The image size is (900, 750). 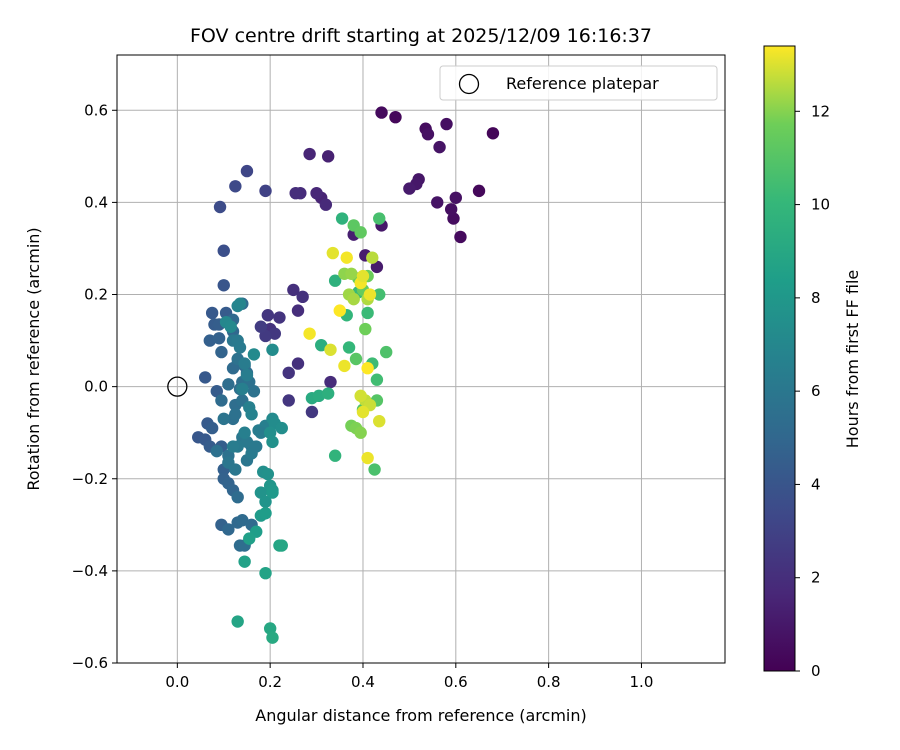 I want to click on colorbar-tick-label: 0, so click(x=816, y=671).